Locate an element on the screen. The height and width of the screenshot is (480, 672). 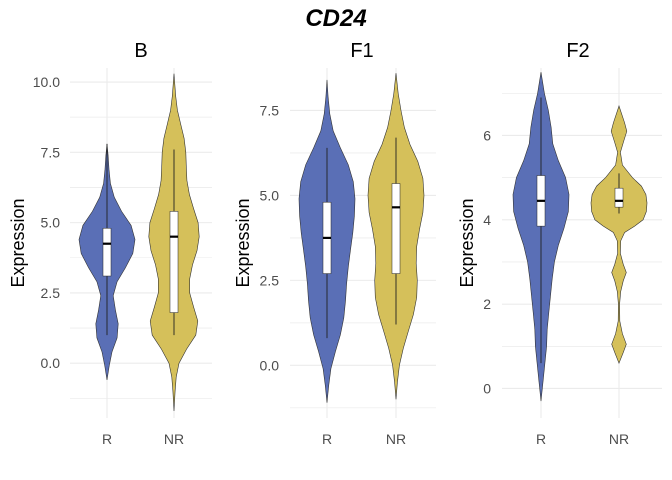
box-r is located at coordinates (107, 252).